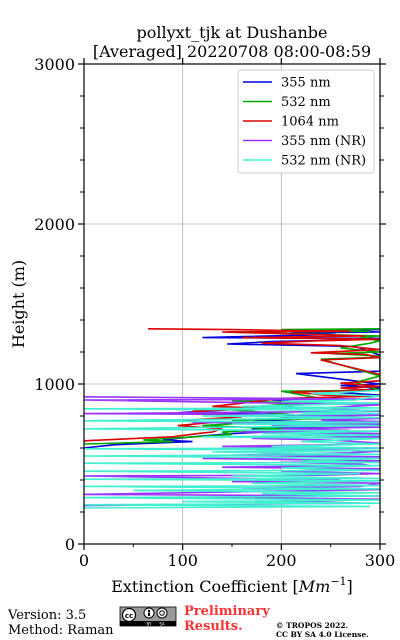 This screenshot has height=640, width=400. What do you see at coordinates (182, 560) in the screenshot?
I see `x-tick-label: 100` at bounding box center [182, 560].